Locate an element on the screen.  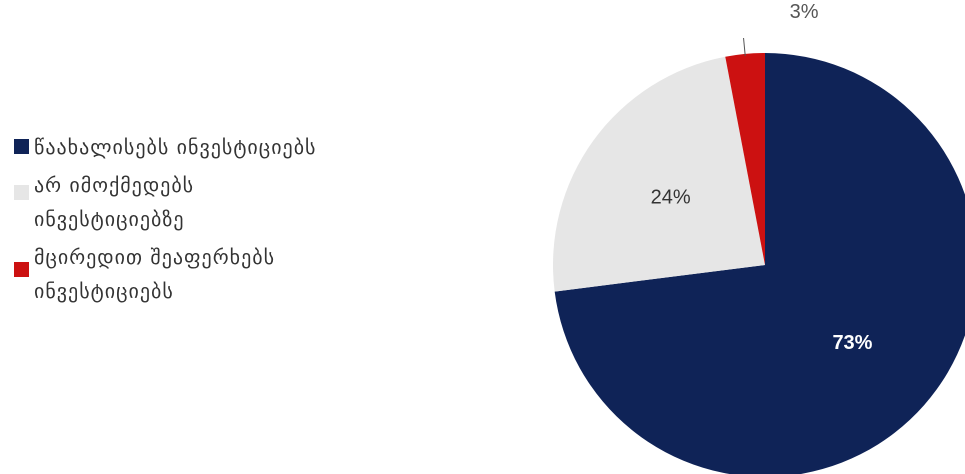
data-label-encourages: 73% is located at coordinates (852, 343).